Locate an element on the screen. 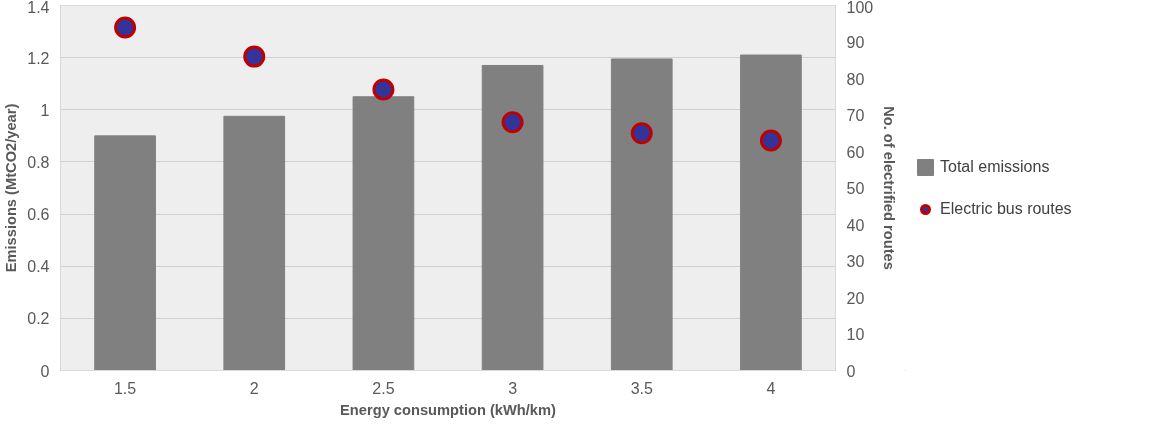 This screenshot has height=428, width=1156. y2-tick-label: 60 is located at coordinates (855, 152).